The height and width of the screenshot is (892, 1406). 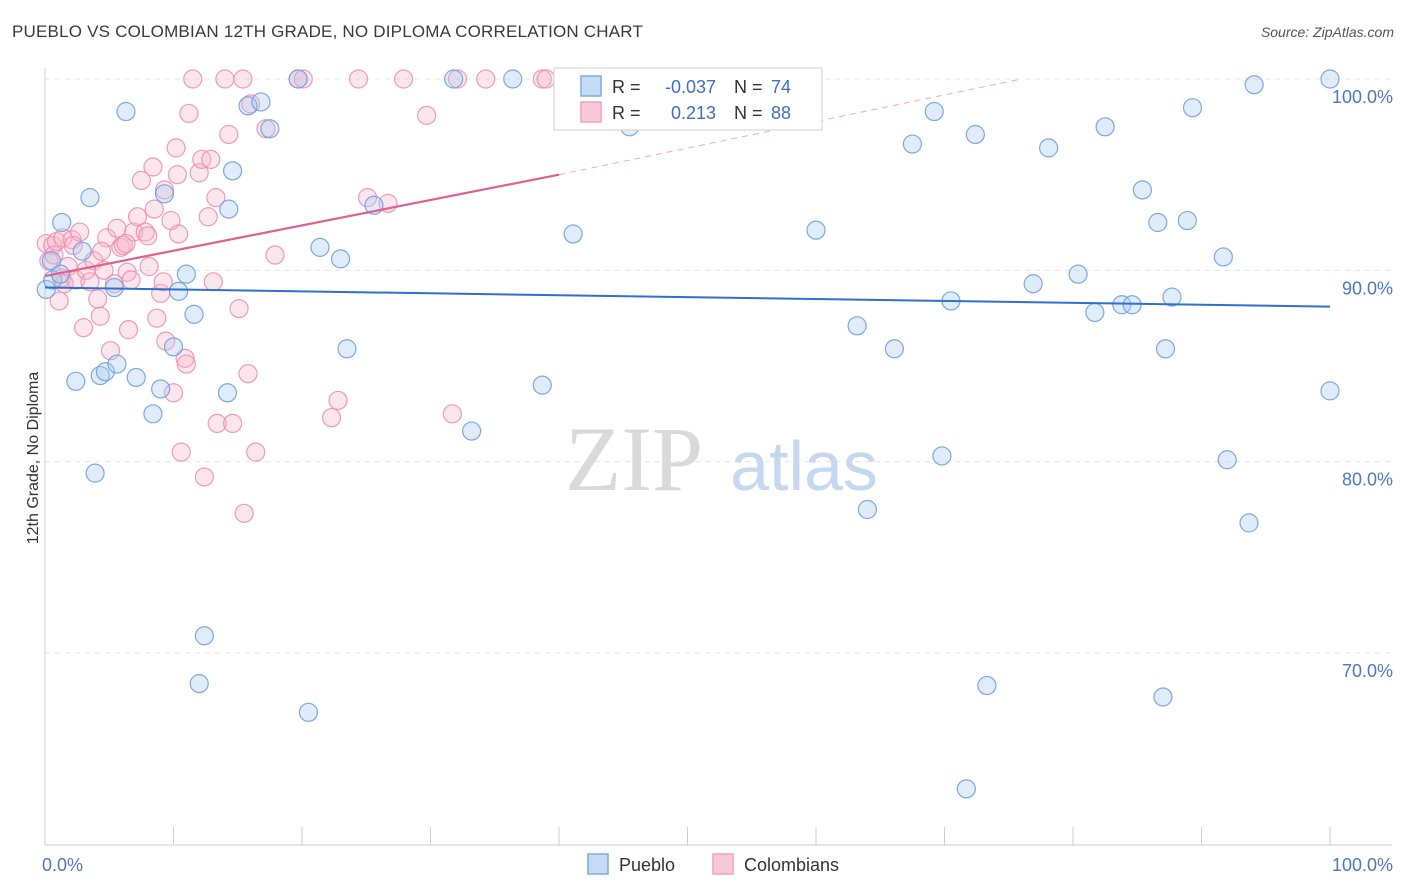 What do you see at coordinates (1362, 97) in the screenshot?
I see `y-tick-label: 100.0%` at bounding box center [1362, 97].